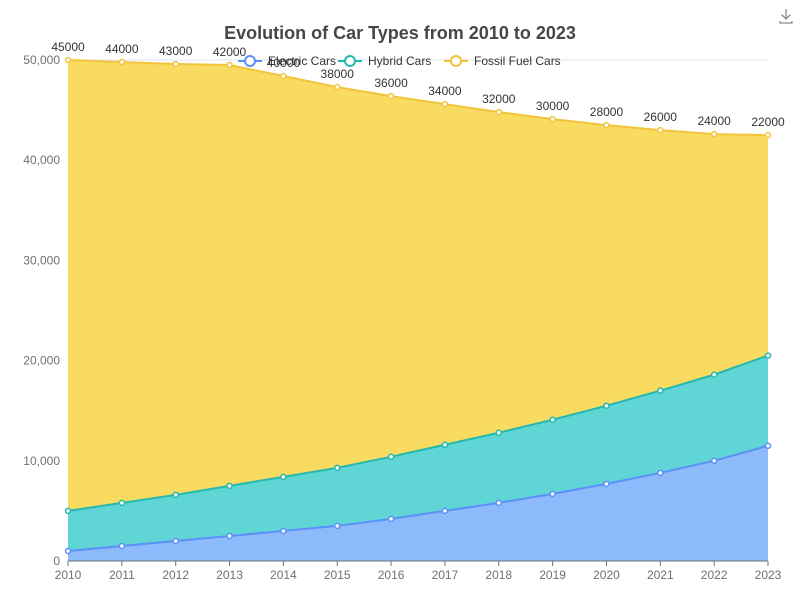 This screenshot has height=600, width=800. I want to click on y-tick-label: 50,000, so click(41, 60).